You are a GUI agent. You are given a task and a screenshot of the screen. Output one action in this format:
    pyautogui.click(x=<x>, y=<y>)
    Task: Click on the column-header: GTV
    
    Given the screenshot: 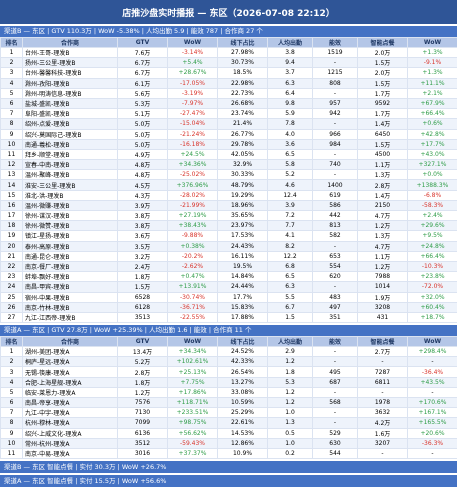 What is the action you would take?
    pyautogui.click(x=142, y=42)
    